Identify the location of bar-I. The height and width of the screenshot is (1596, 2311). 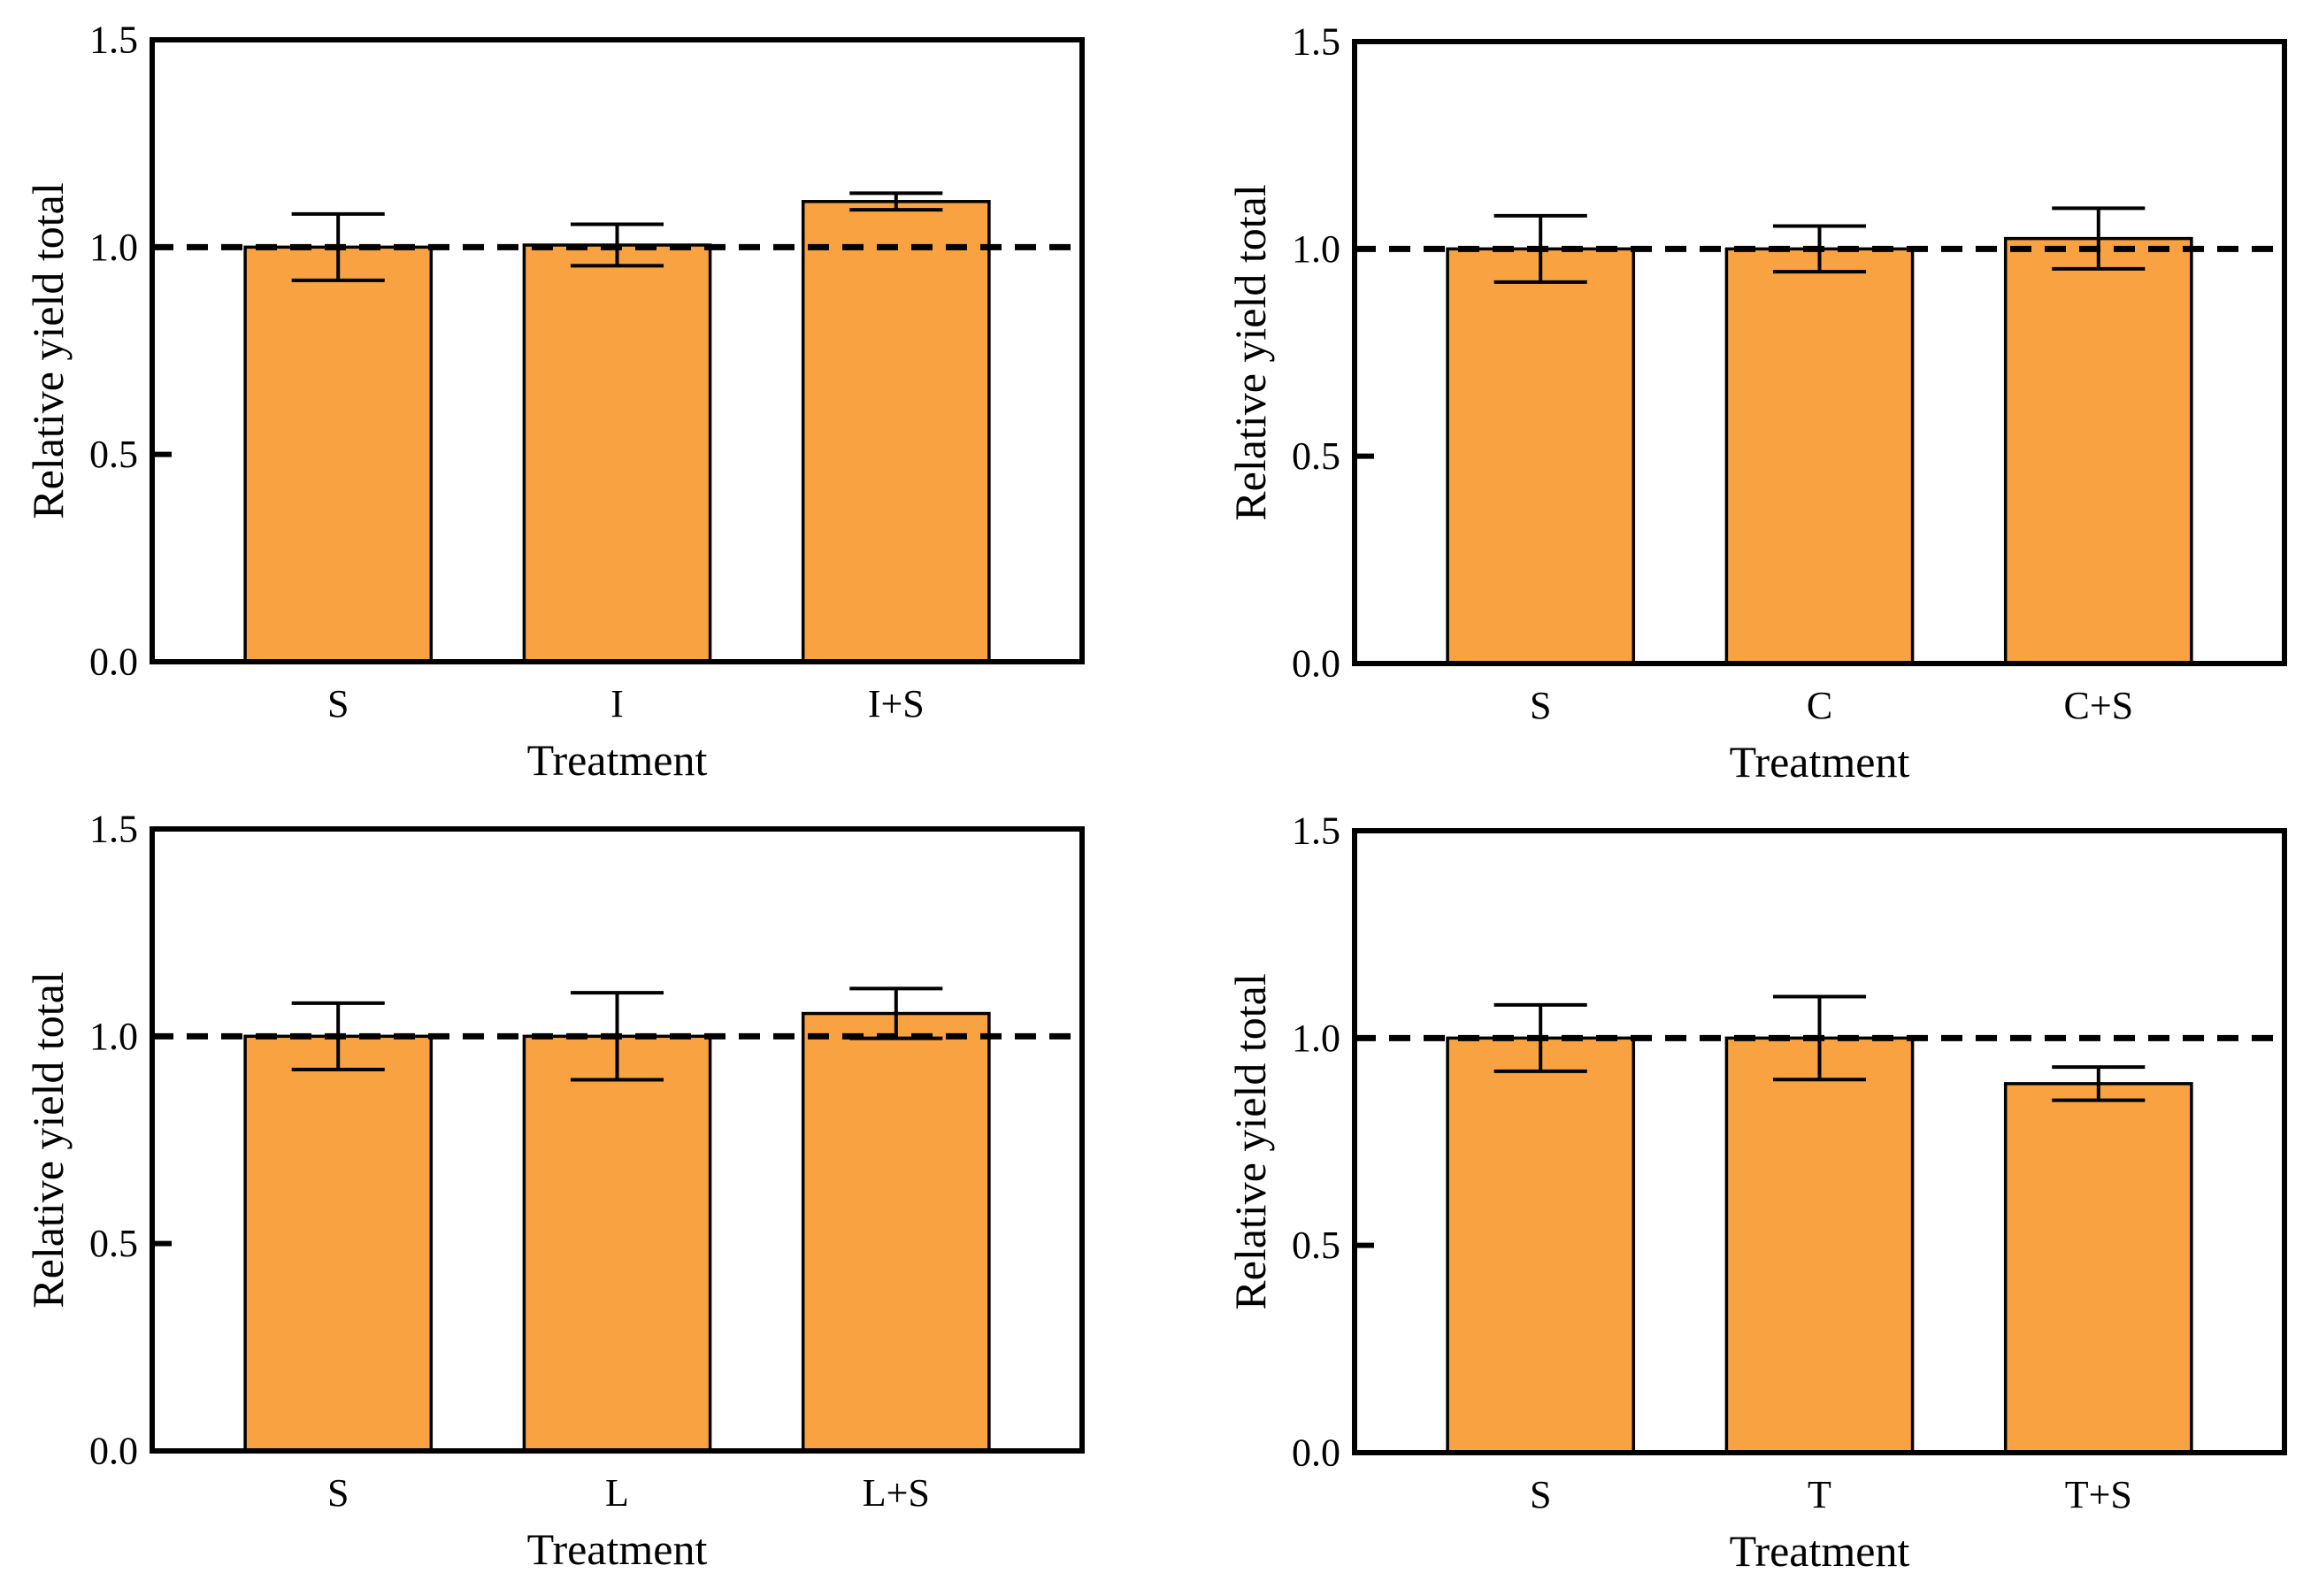
(617, 453).